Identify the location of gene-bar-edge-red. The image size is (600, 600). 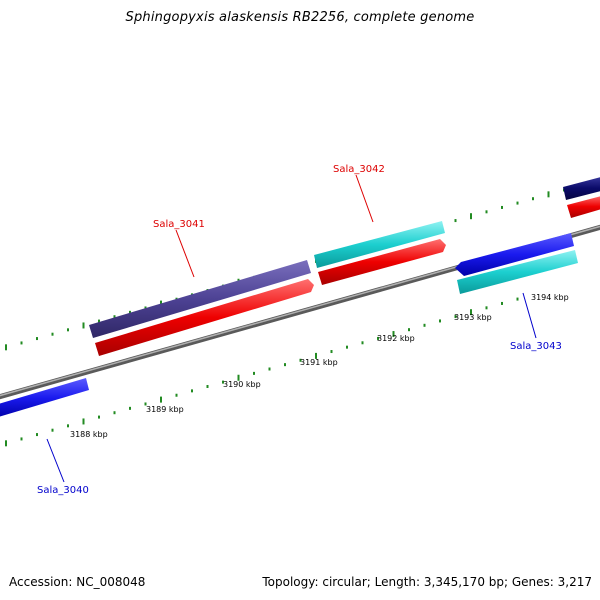
(583, 206).